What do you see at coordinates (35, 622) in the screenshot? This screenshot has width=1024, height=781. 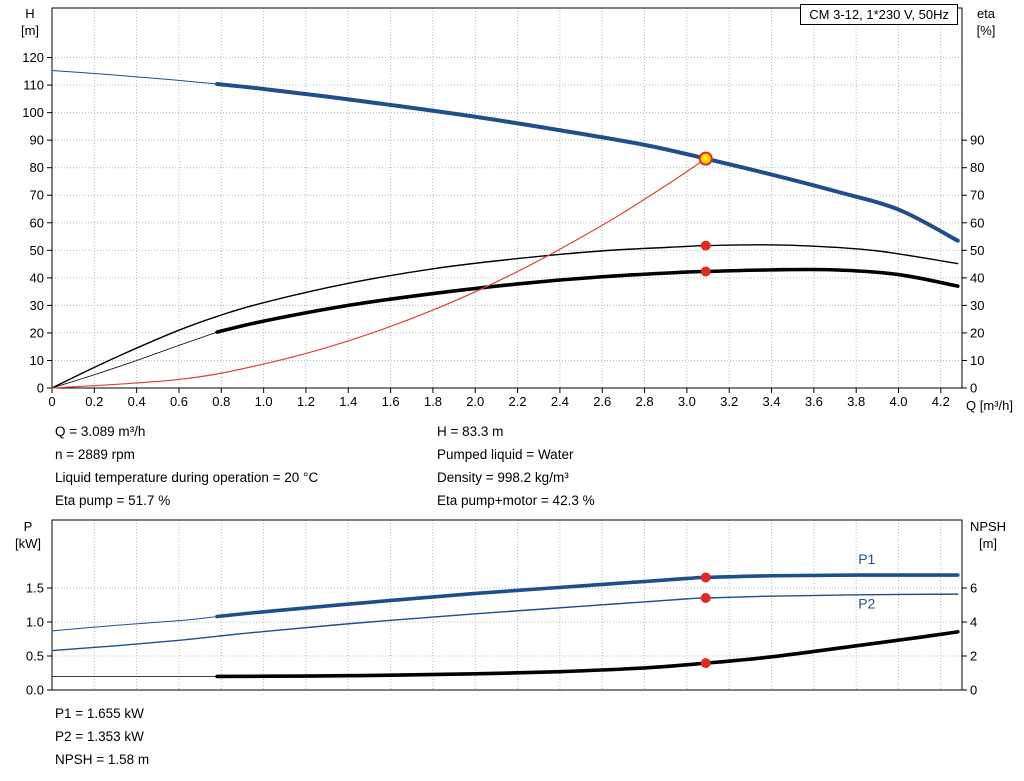 I see `y-left-tick-label: 1.0` at bounding box center [35, 622].